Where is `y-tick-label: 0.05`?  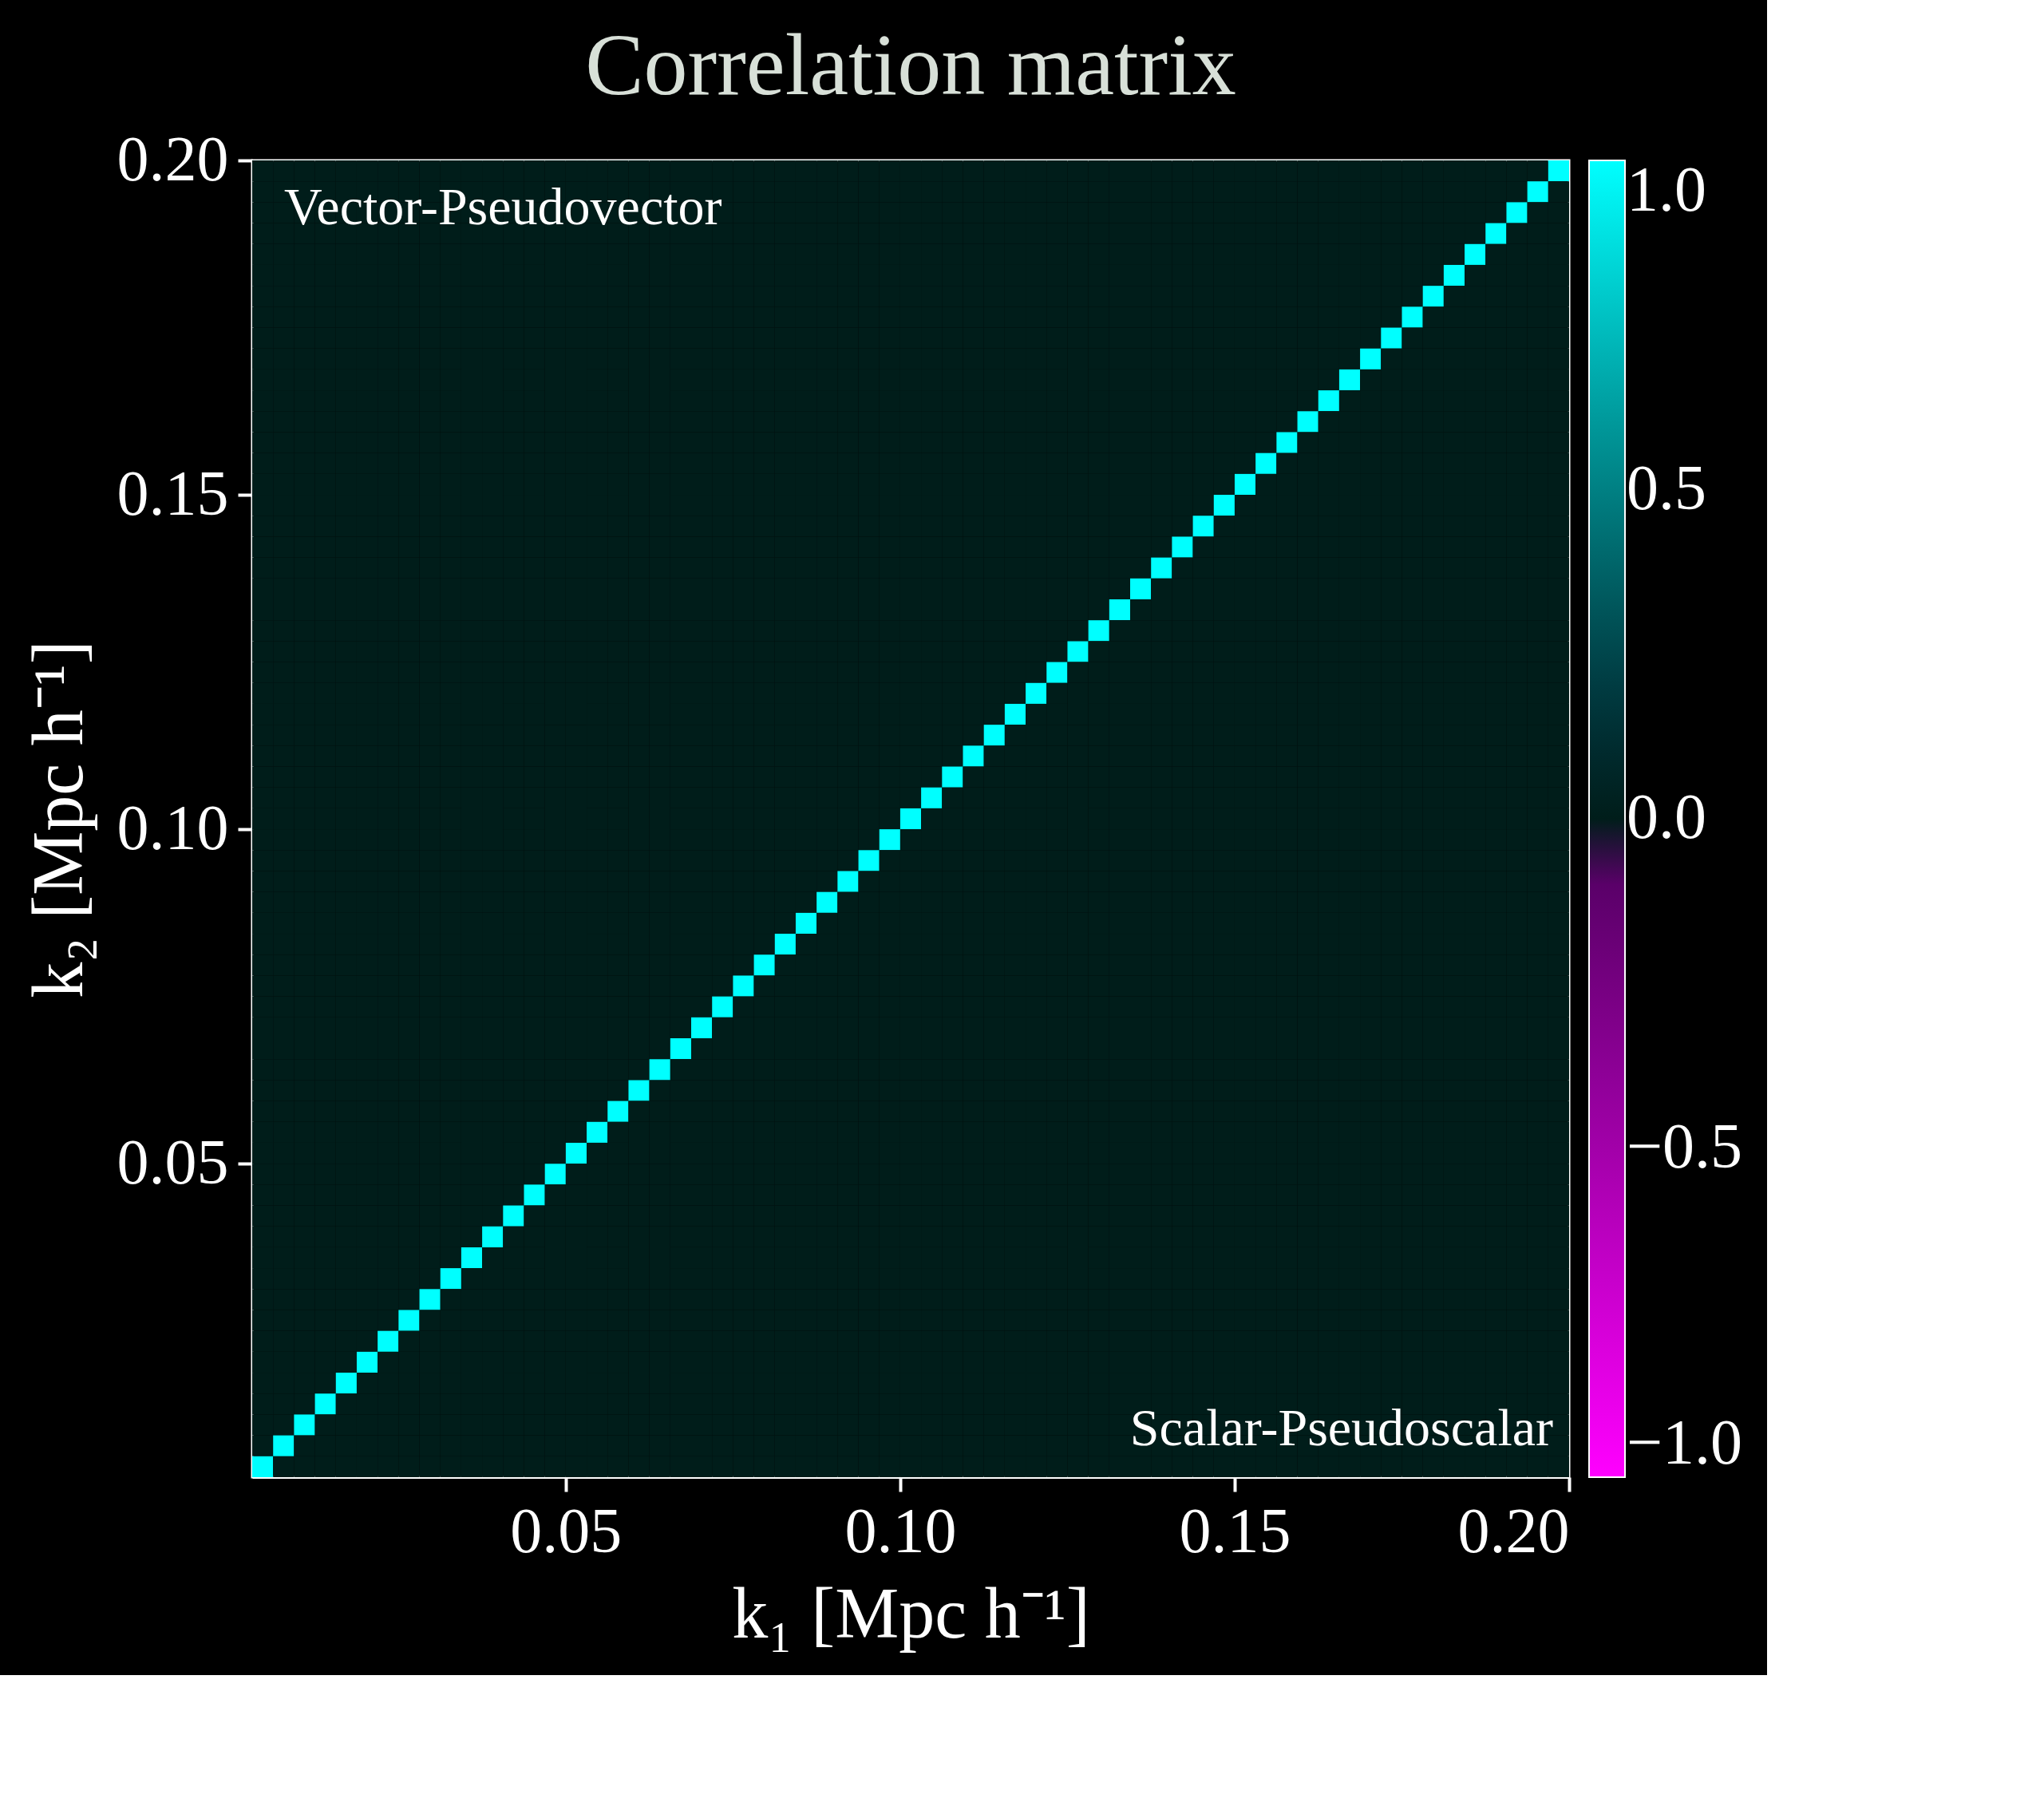 y-tick-label: 0.05 is located at coordinates (173, 1161).